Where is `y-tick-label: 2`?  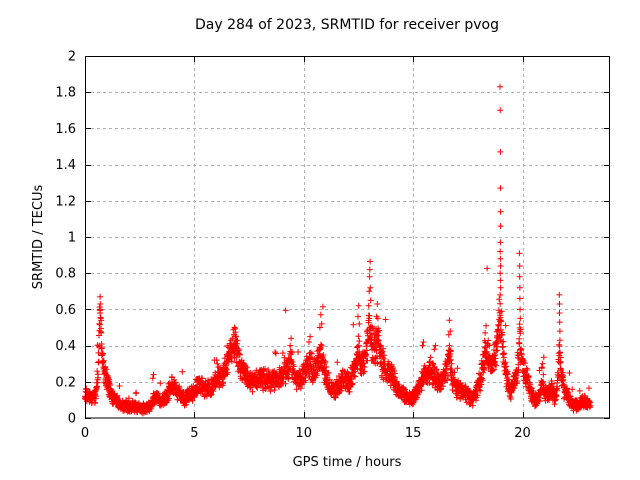
y-tick-label: 2 is located at coordinates (72, 57).